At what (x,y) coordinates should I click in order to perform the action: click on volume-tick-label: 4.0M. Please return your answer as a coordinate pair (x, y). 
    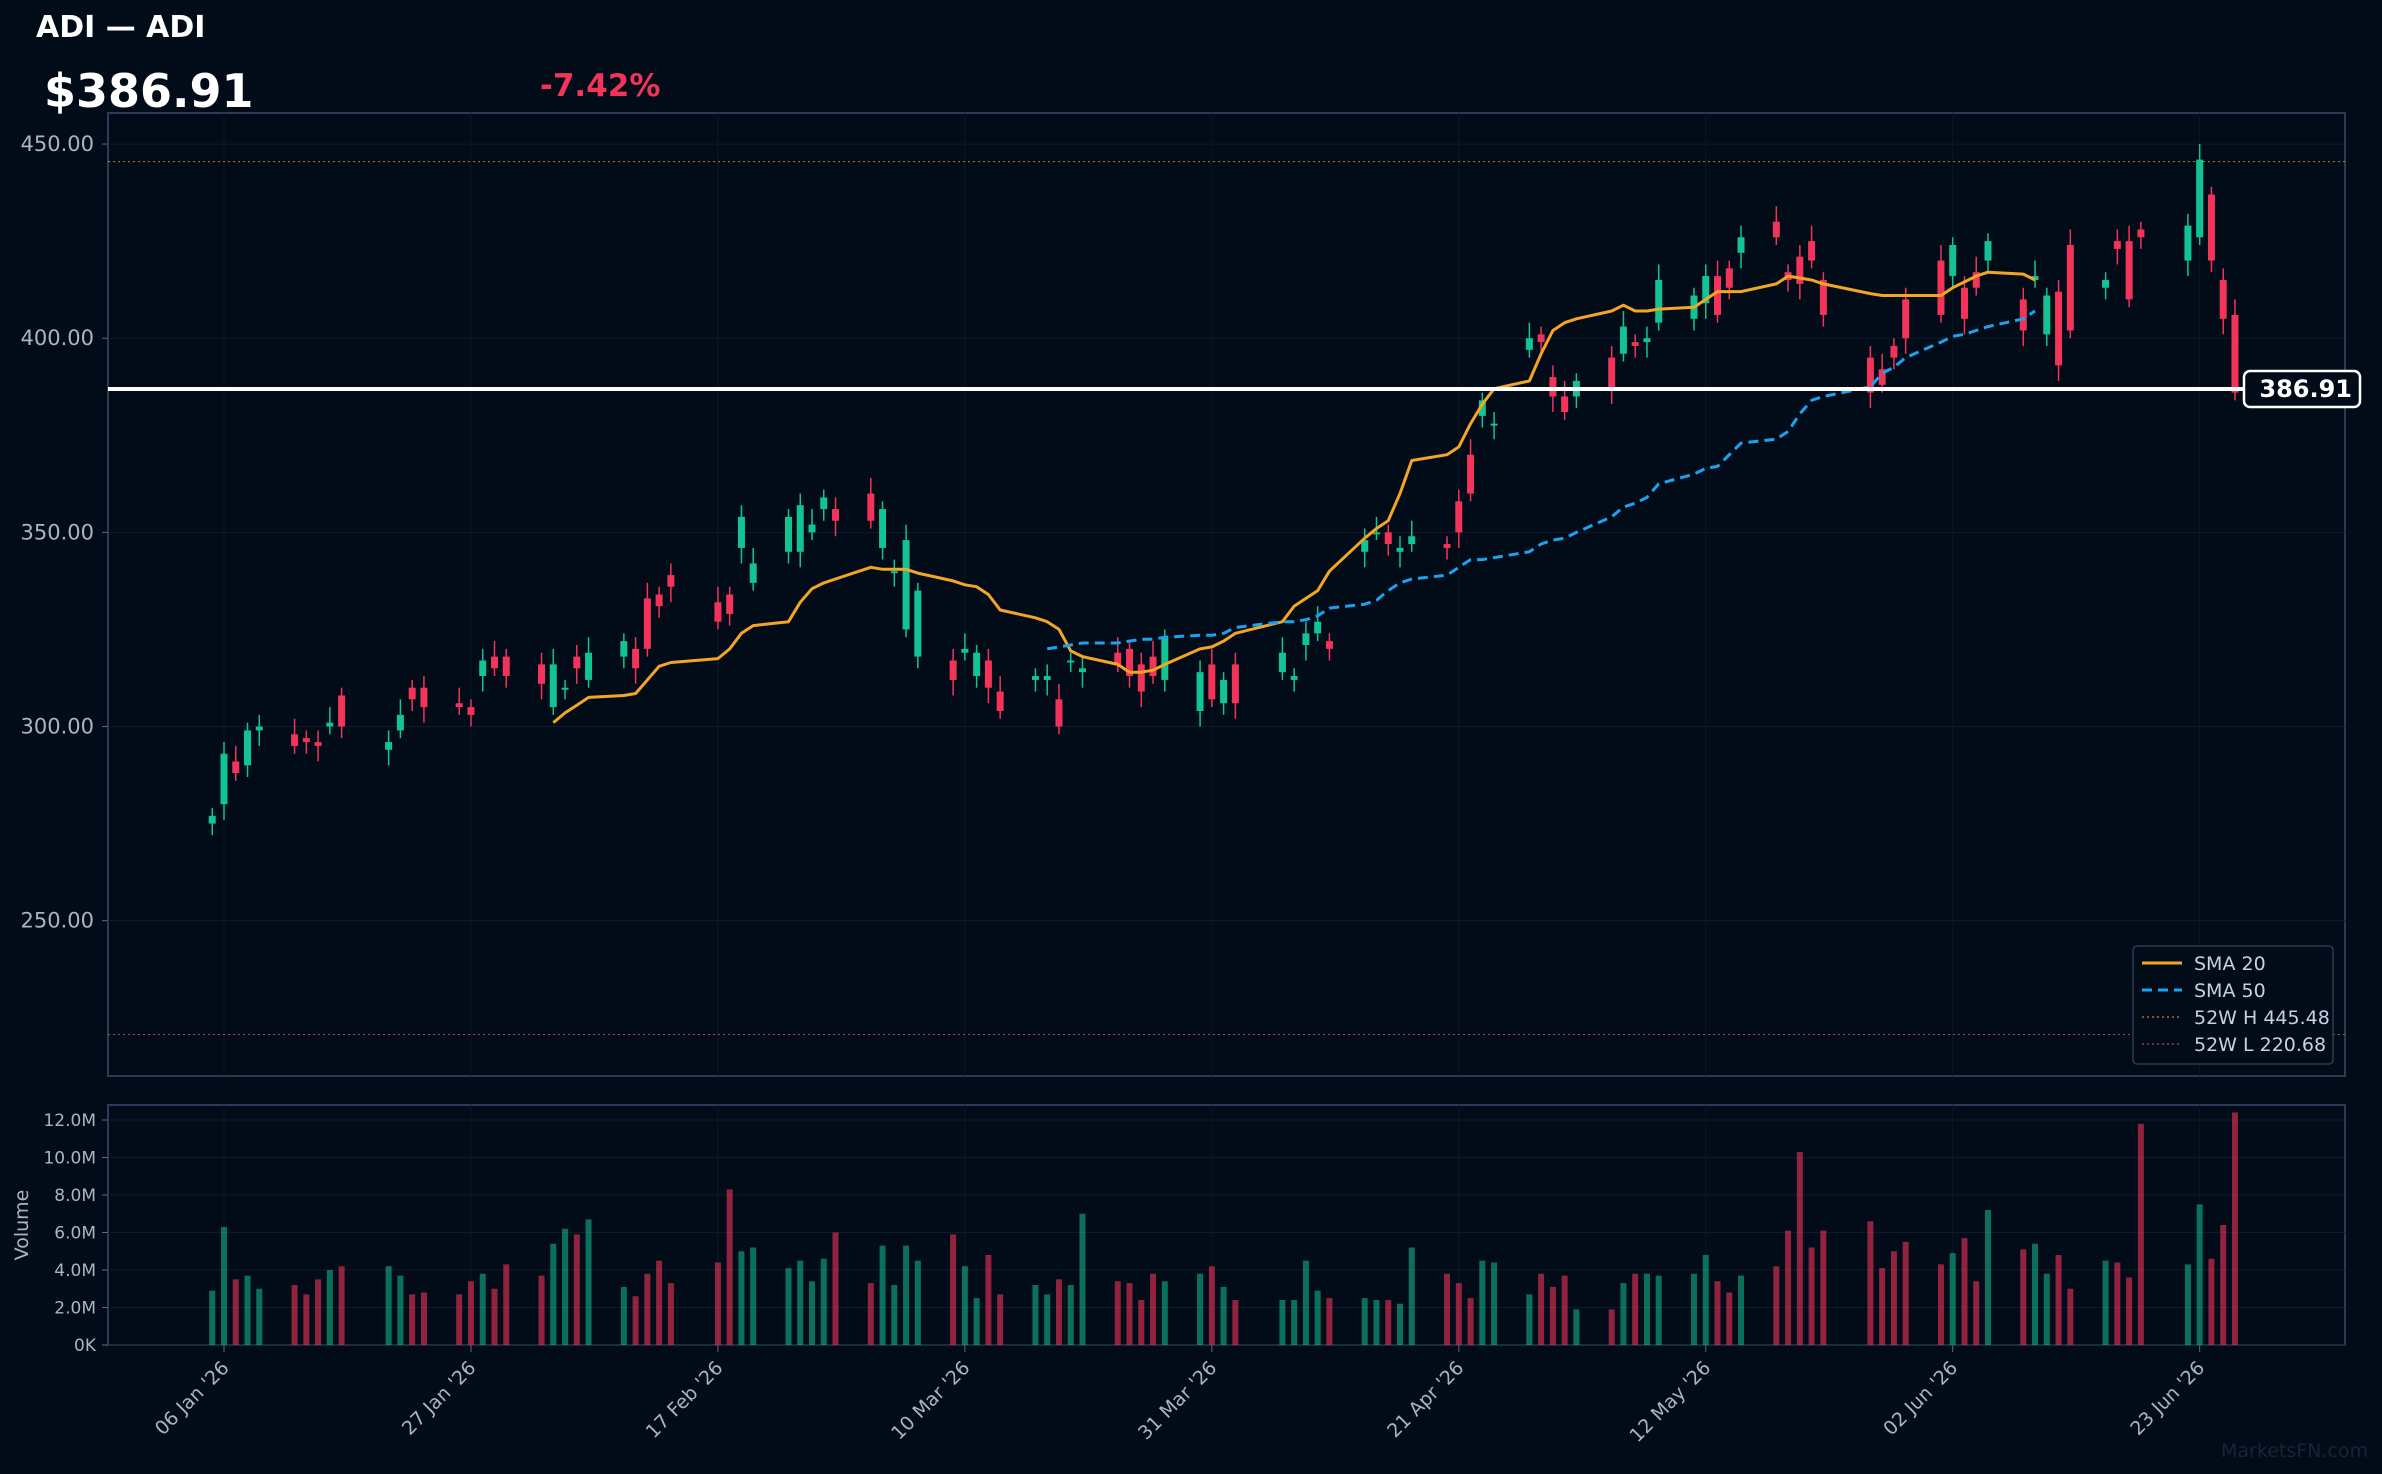
    Looking at the image, I should click on (75, 1271).